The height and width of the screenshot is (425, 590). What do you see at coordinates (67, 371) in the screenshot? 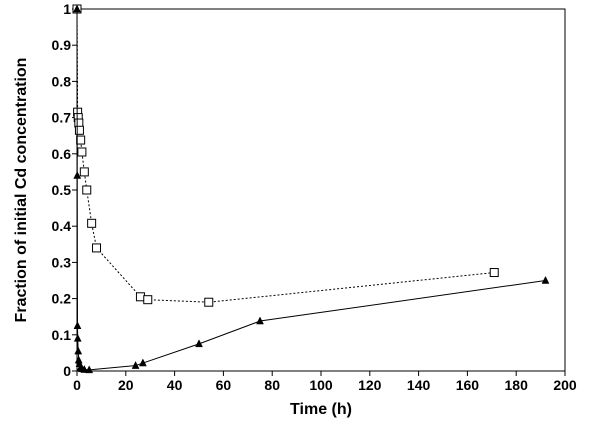
I see `y-tick-label: 0` at bounding box center [67, 371].